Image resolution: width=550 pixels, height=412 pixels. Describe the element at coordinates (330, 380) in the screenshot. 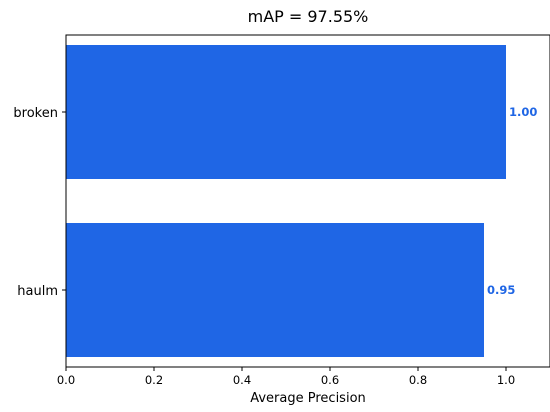

I see `x-tick-label: 0.6` at that location.